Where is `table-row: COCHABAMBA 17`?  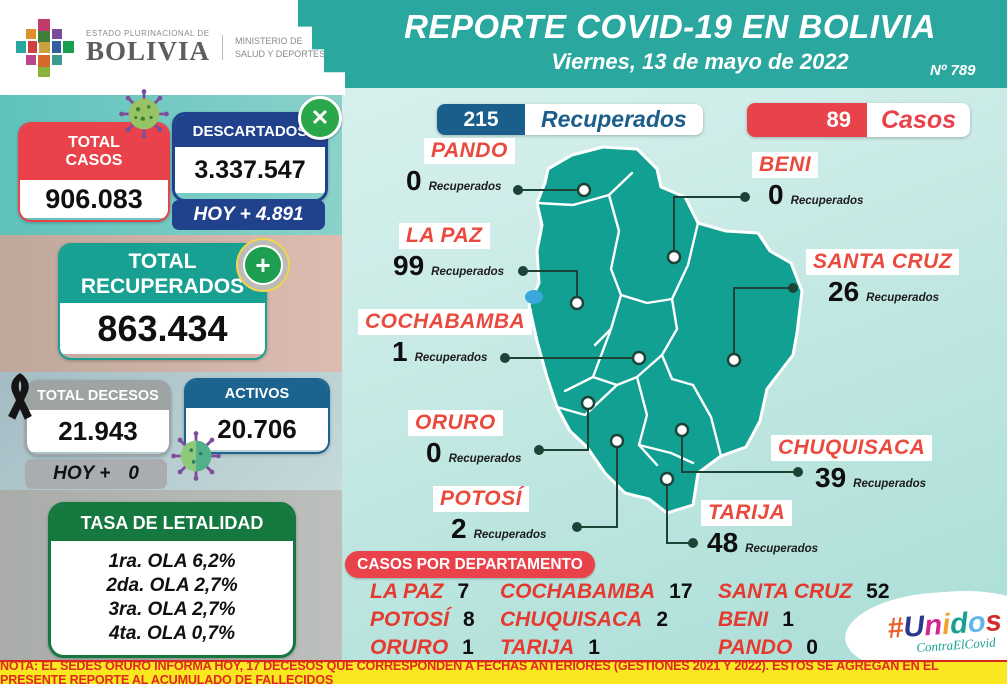 table-row: COCHABAMBA 17 is located at coordinates (596, 591).